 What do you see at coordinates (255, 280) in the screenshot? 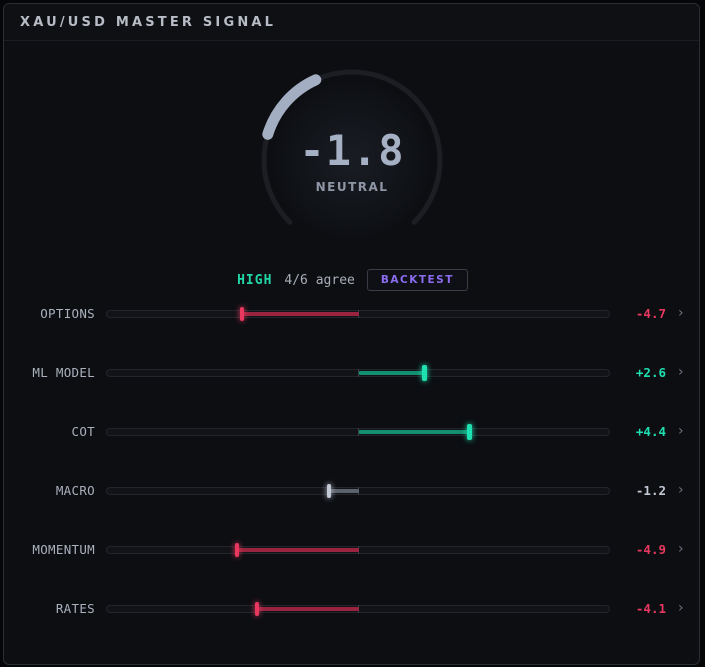
I see `confidence-label: HIGH` at bounding box center [255, 280].